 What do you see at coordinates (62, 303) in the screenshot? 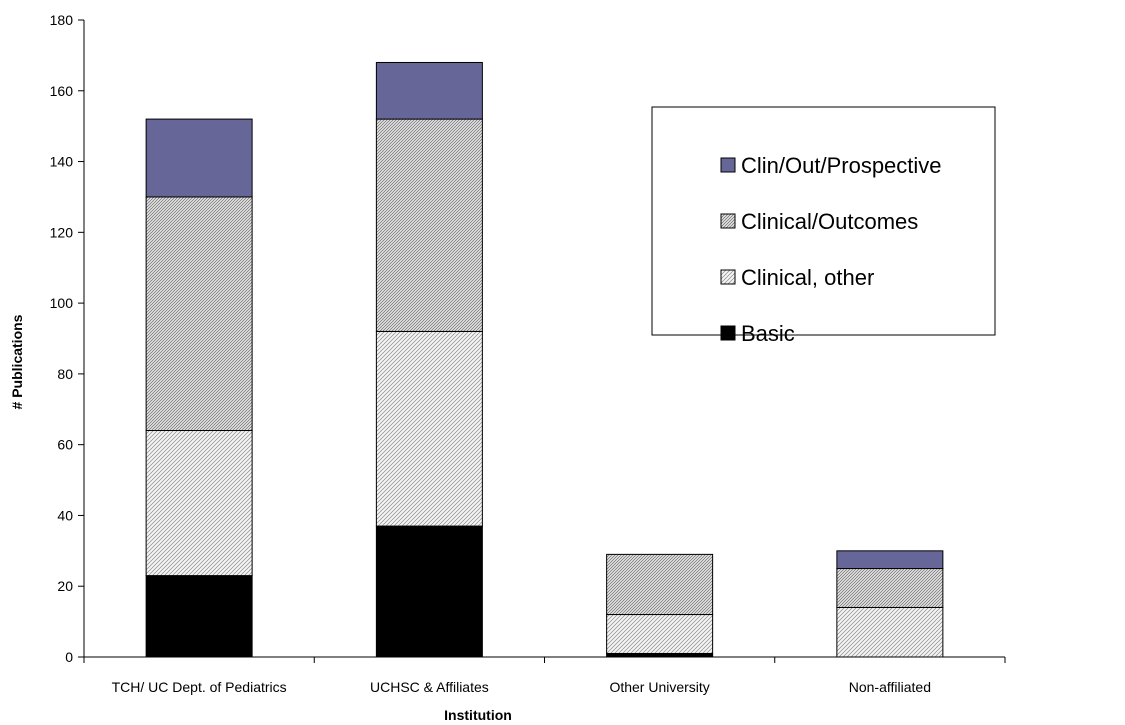
I see `y-tick-label: 100` at bounding box center [62, 303].